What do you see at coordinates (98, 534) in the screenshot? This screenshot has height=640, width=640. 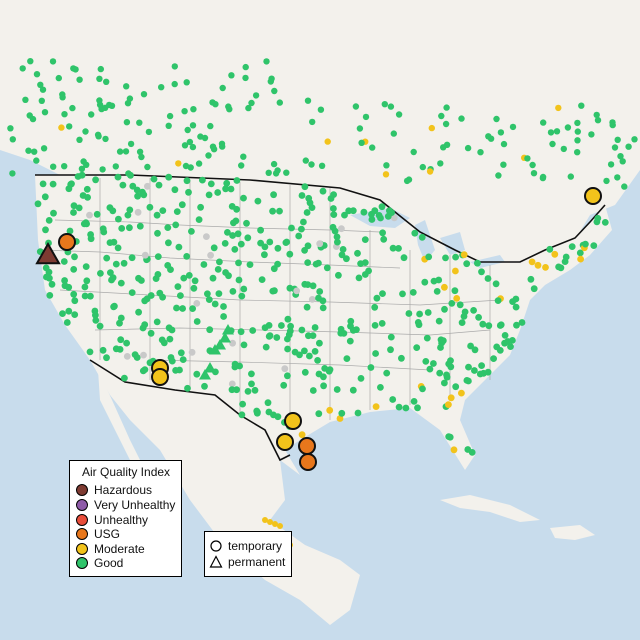 I see `legend-item-usg: USG` at bounding box center [98, 534].